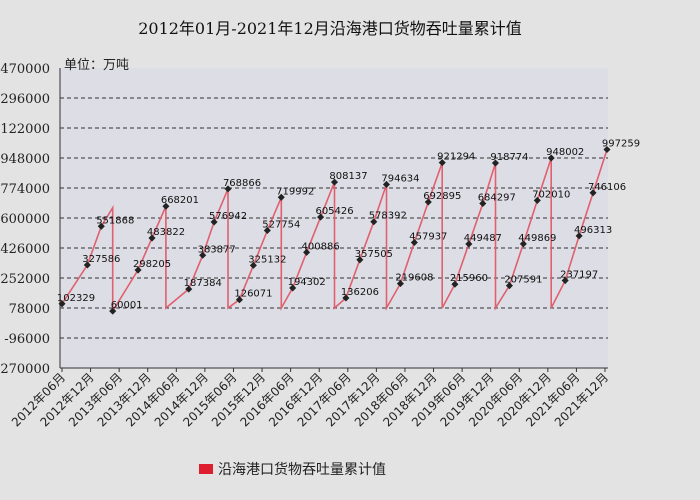  Describe the element at coordinates (295, 191) in the screenshot. I see `data-label: 719992` at that location.